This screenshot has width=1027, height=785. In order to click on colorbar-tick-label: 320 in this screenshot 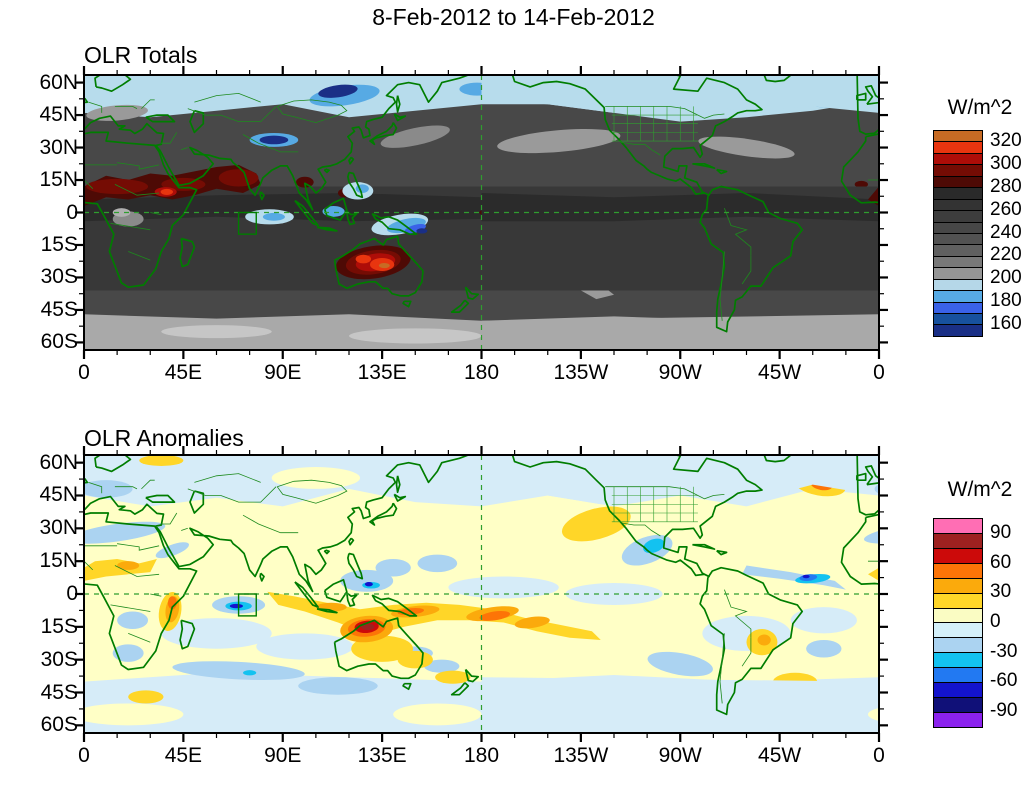, I will do `click(1006, 141)`.